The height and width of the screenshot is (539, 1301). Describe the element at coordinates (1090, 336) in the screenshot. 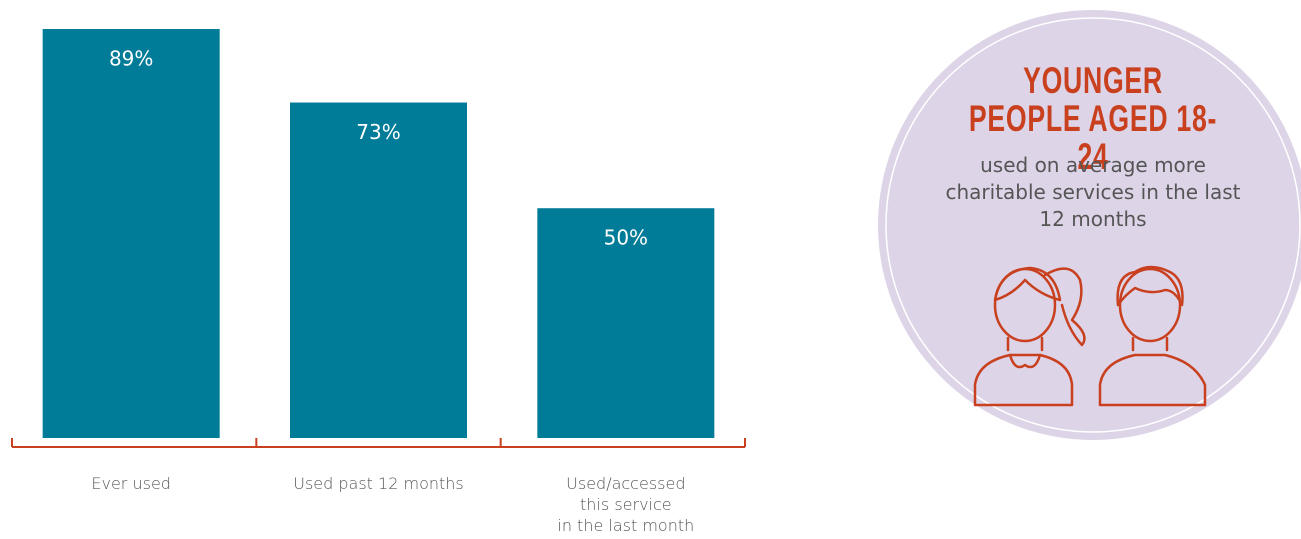

I see `people-icon` at that location.